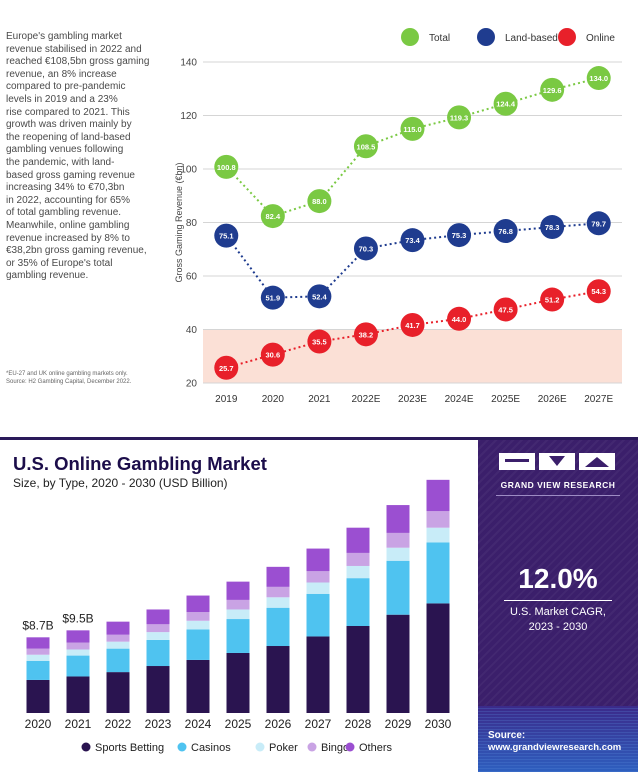  Describe the element at coordinates (558, 612) in the screenshot. I see `cagr-label-line-1: U.S. Market CAGR,` at that location.